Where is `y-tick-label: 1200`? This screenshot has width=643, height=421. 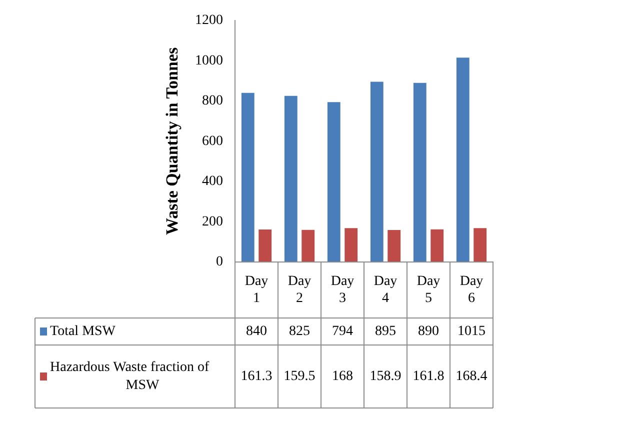
y-tick-label: 1200 is located at coordinates (209, 20).